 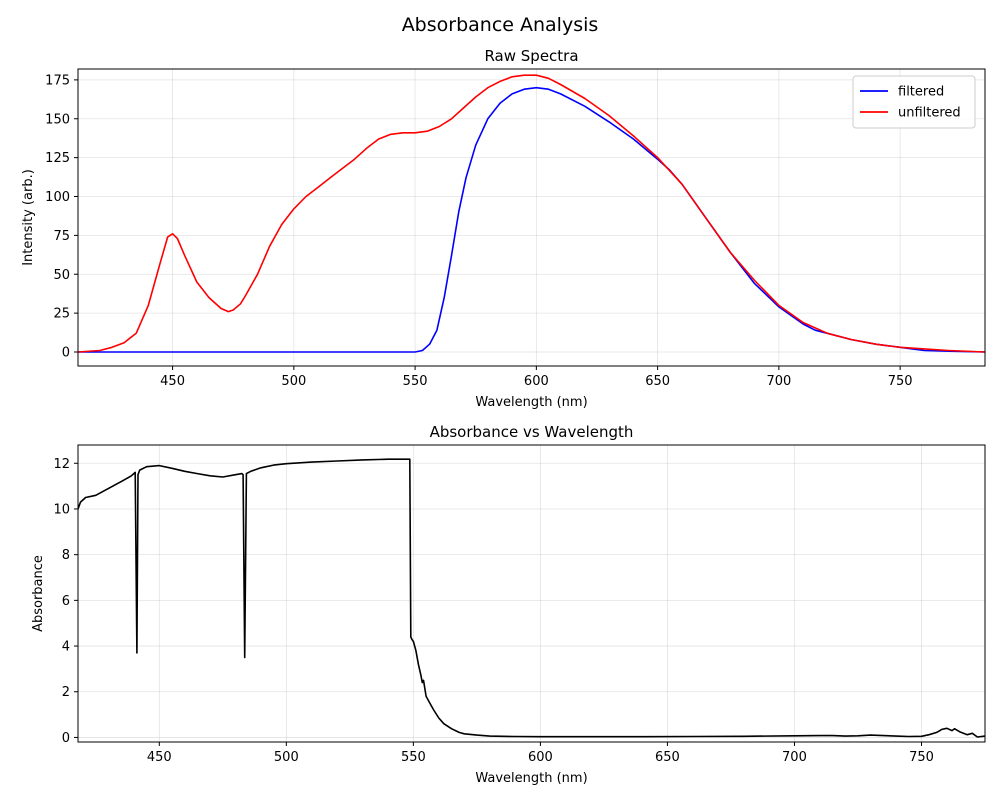 I want to click on y-tick-label: 2, so click(x=66, y=692).